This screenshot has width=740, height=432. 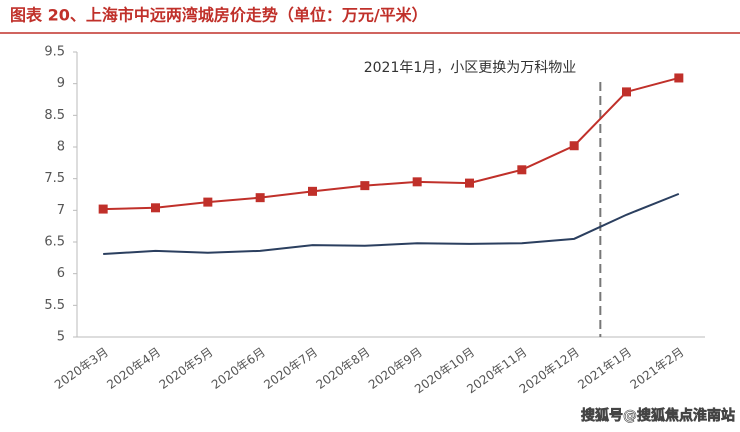 What do you see at coordinates (54, 52) in the screenshot?
I see `y-tick-label: 9.5` at bounding box center [54, 52].